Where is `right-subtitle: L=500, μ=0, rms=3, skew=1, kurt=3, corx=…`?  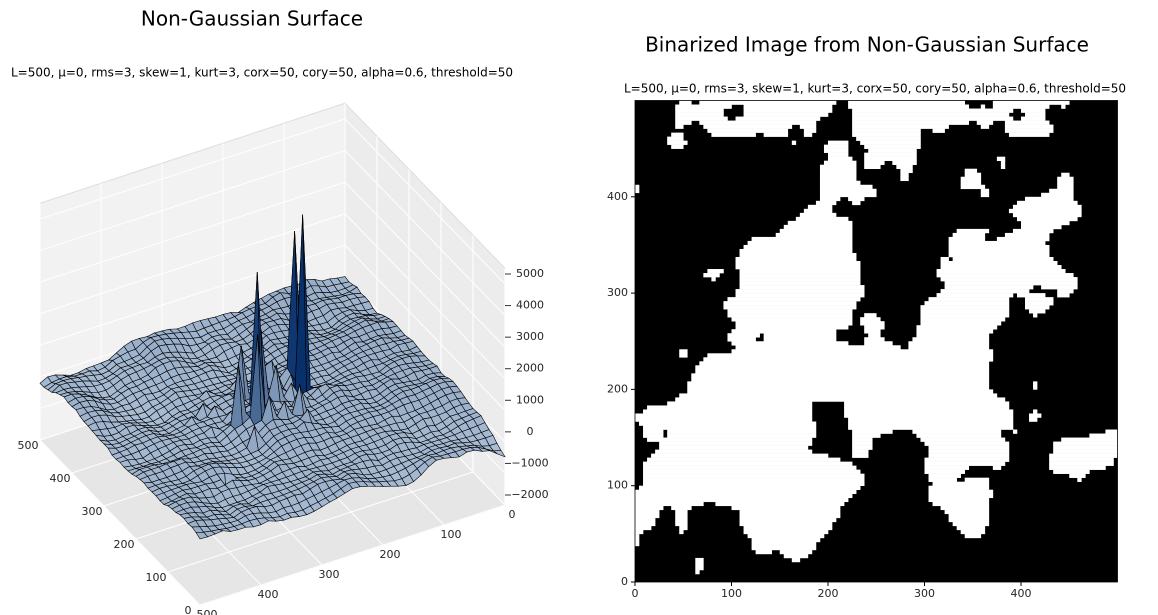 right-subtitle: L=500, μ=0, rms=3, skew=1, kurt=3, corx=… is located at coordinates (875, 89).